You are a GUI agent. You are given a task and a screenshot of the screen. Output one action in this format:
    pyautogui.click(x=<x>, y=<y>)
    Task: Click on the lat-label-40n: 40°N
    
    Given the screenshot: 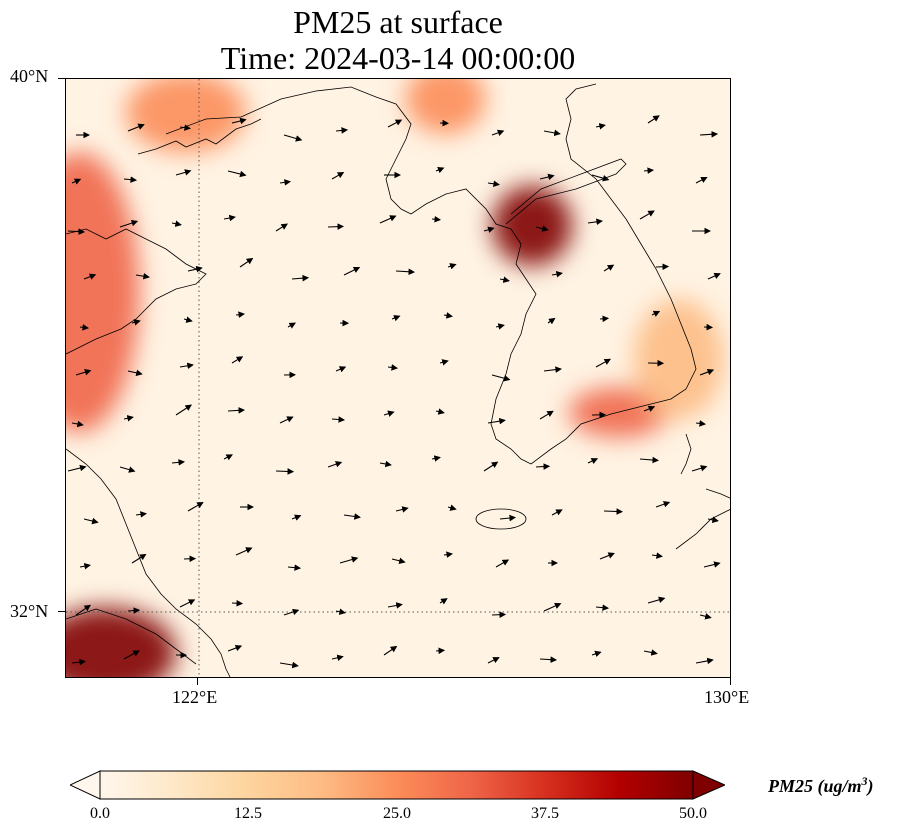 What is the action you would take?
    pyautogui.click(x=29, y=76)
    